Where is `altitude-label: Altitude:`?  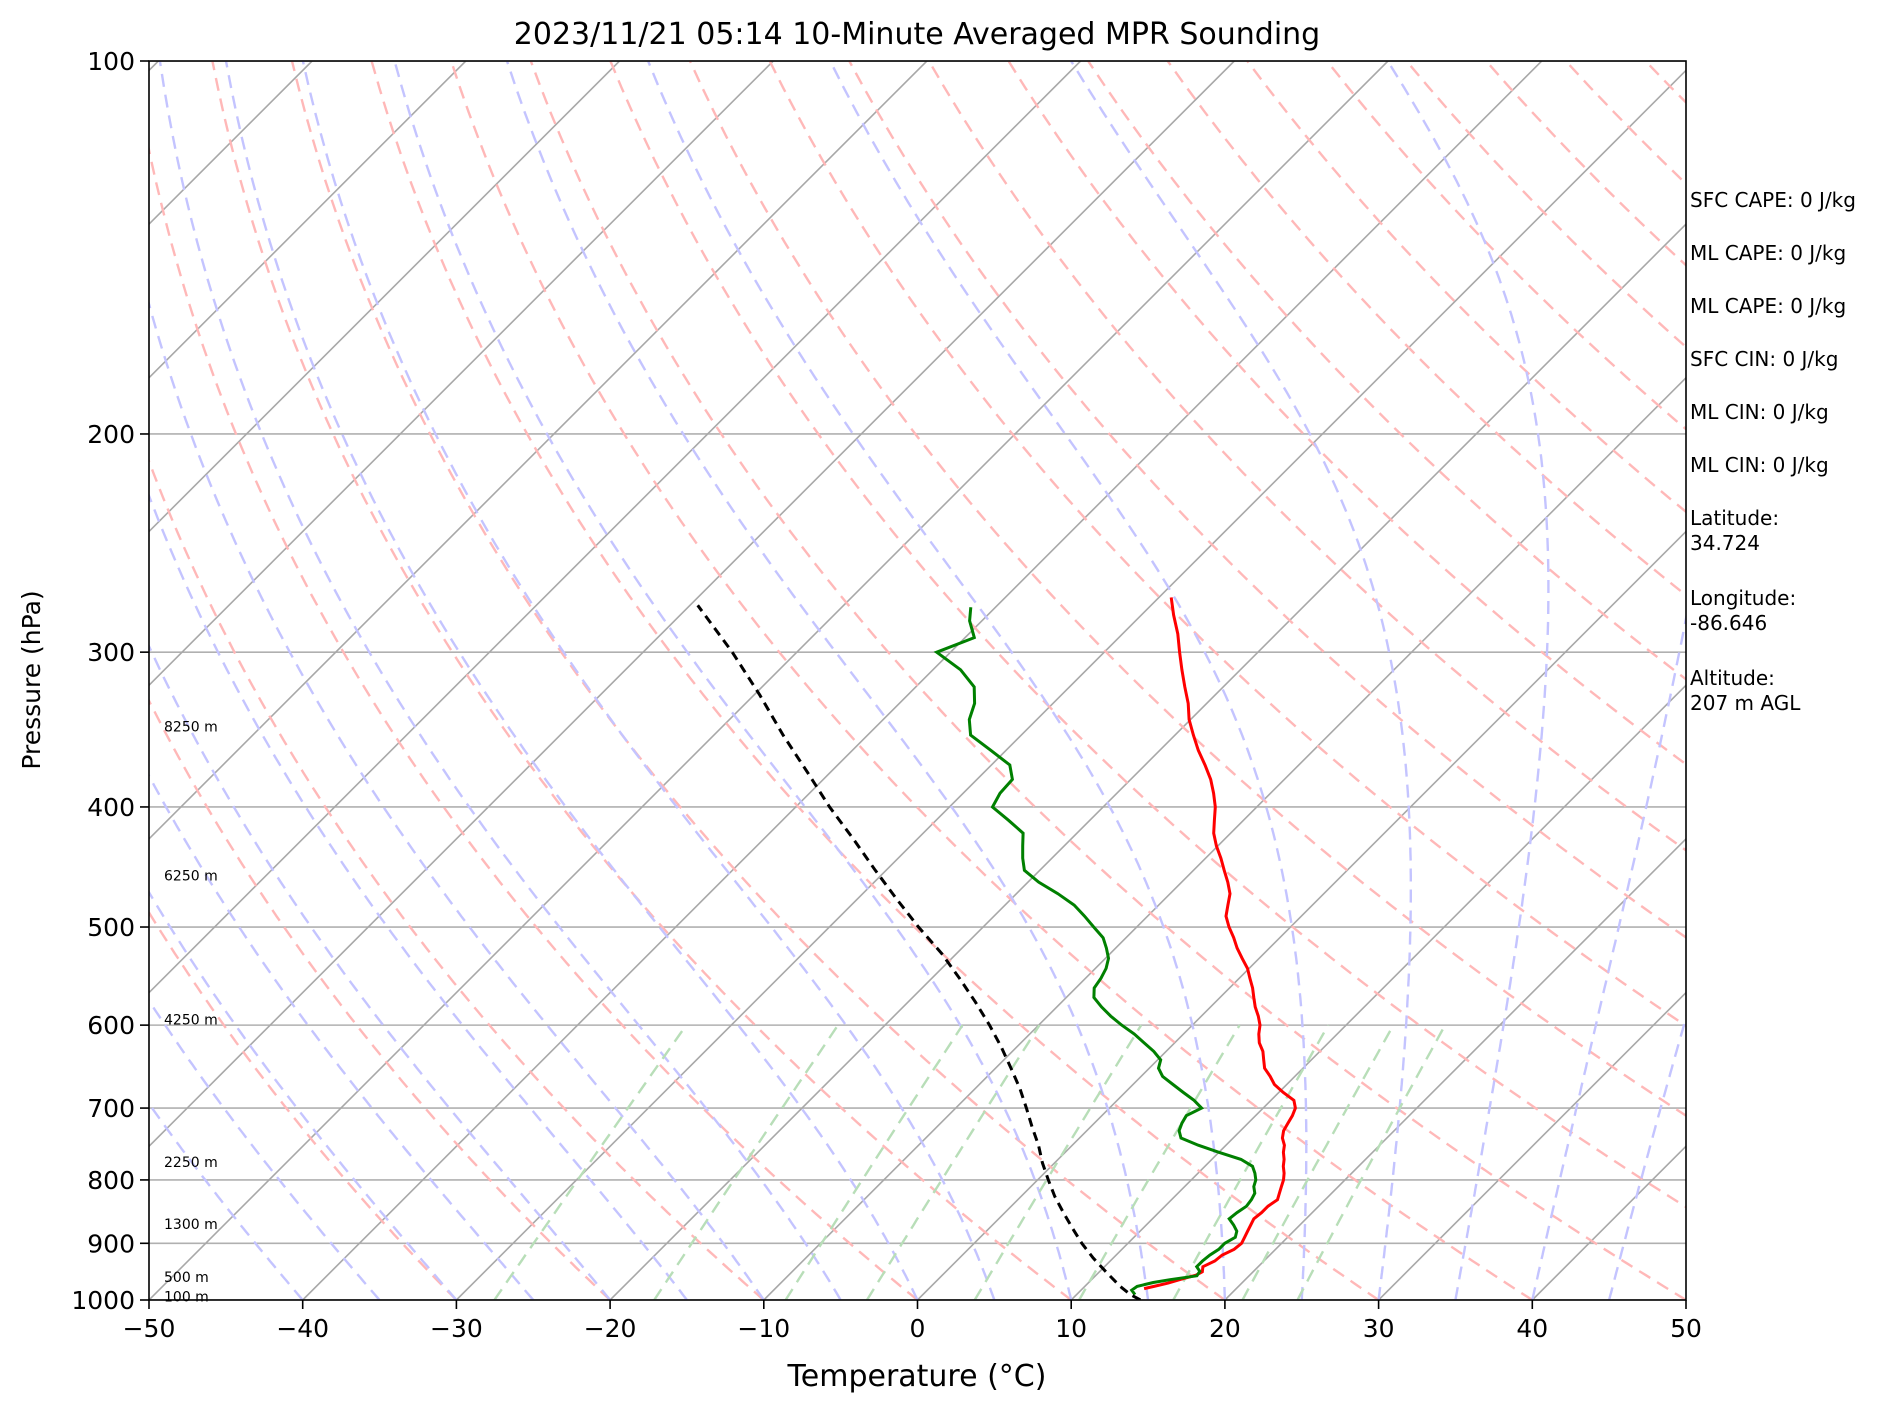 altitude-label: Altitude: is located at coordinates (1732, 678).